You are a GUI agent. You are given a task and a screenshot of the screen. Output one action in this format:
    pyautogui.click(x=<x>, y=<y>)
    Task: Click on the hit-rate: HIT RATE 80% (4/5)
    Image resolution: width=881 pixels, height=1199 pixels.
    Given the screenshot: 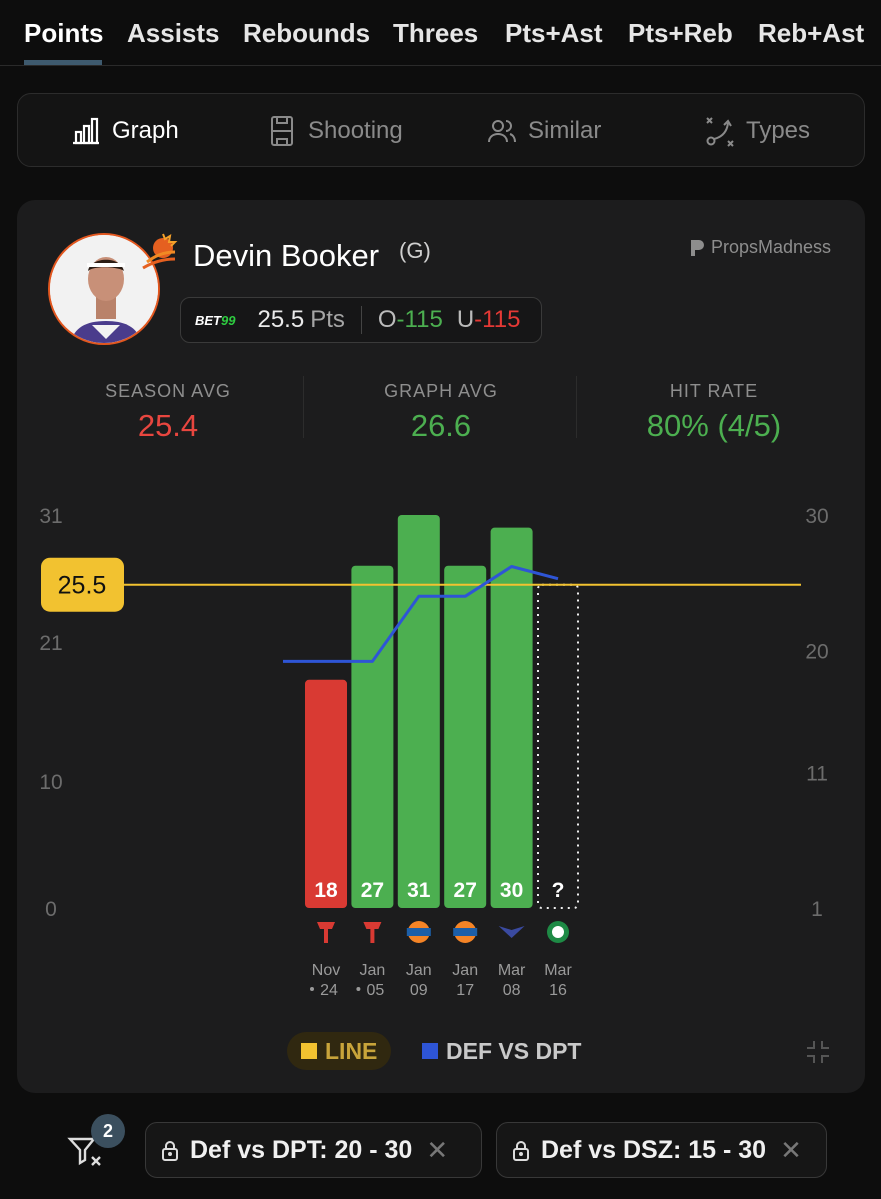 What is the action you would take?
    pyautogui.click(x=714, y=412)
    